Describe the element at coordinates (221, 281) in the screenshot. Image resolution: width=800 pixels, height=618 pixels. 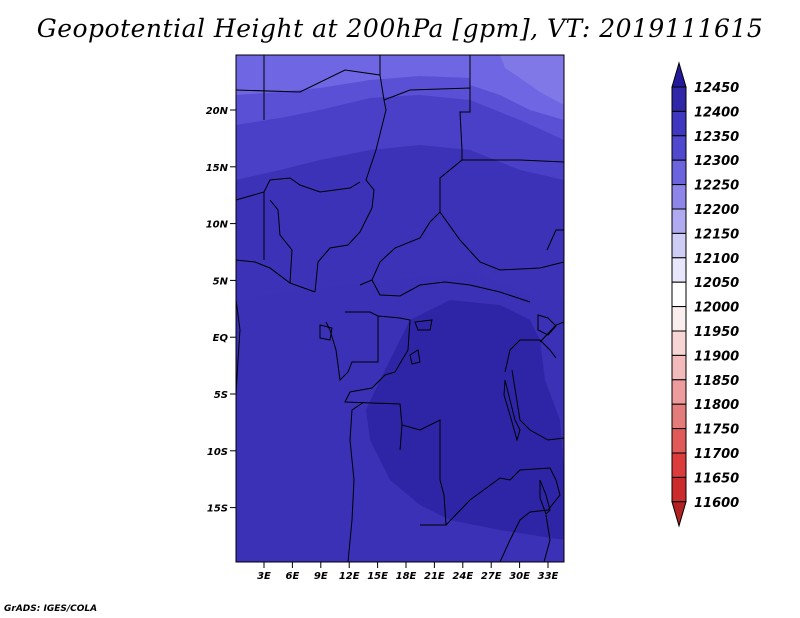
I see `lat-tick-label: 5N` at that location.